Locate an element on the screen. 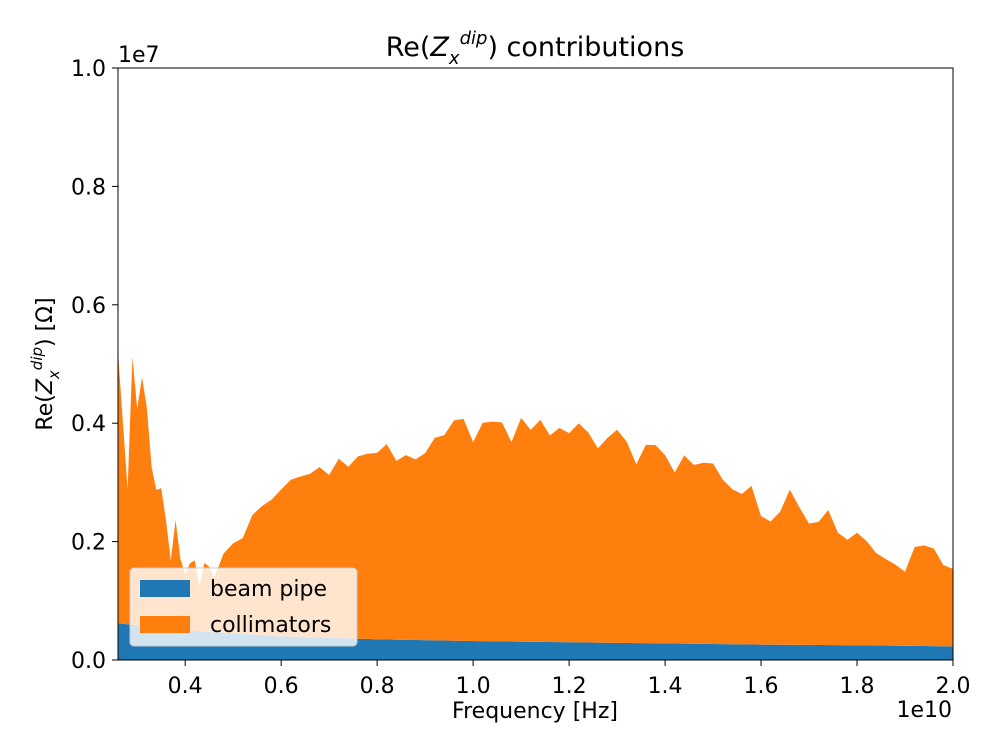 Image resolution: width=1000 pixels, height=754 pixels. y-axis-label-sub: x is located at coordinates (54, 375).